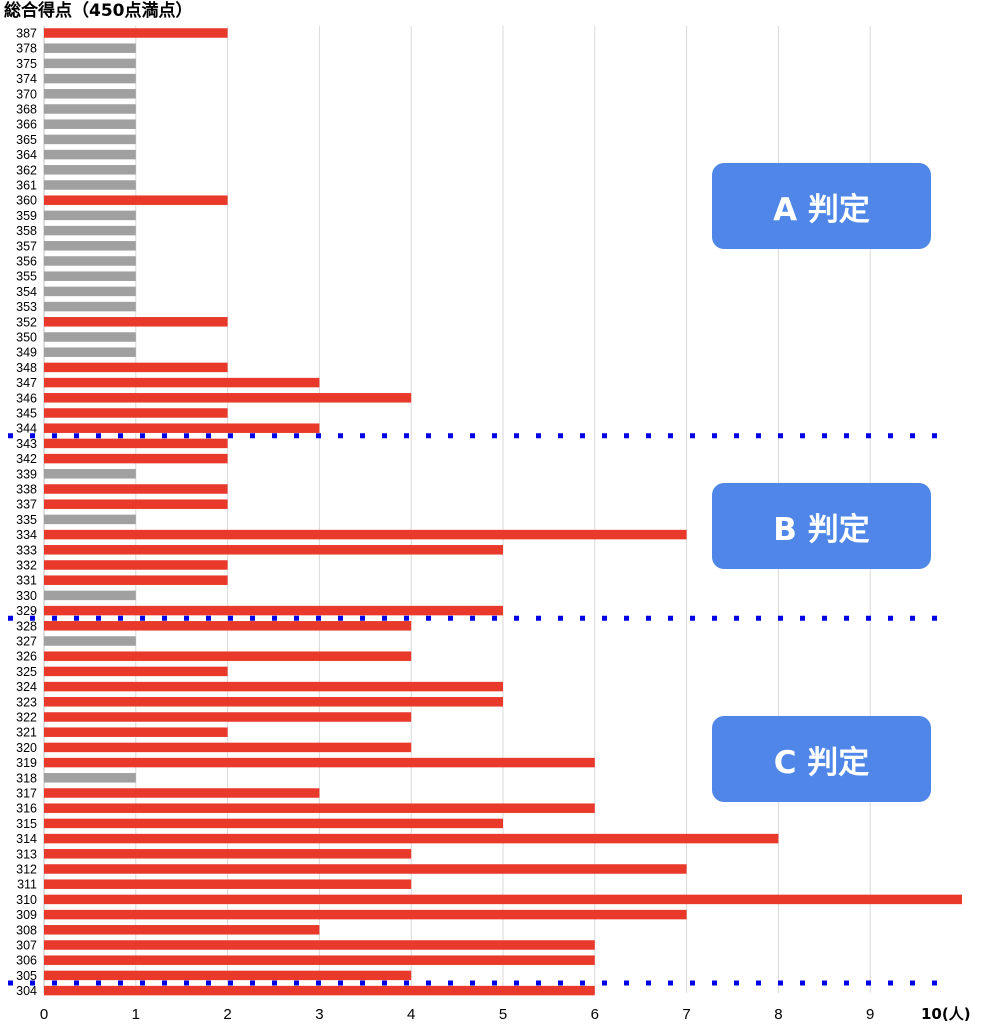 The height and width of the screenshot is (1024, 982). I want to click on category-label: 322, so click(26, 718).